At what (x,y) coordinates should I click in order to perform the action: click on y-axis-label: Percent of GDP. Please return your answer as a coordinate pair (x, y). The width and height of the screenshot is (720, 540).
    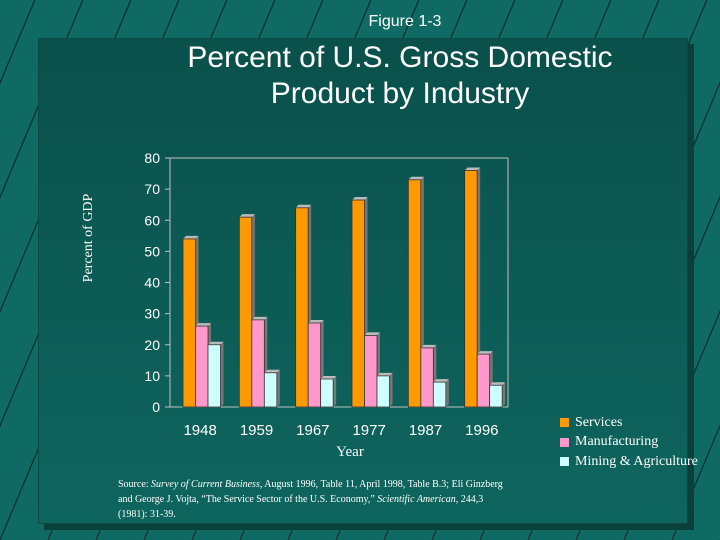
    Looking at the image, I should click on (88, 238).